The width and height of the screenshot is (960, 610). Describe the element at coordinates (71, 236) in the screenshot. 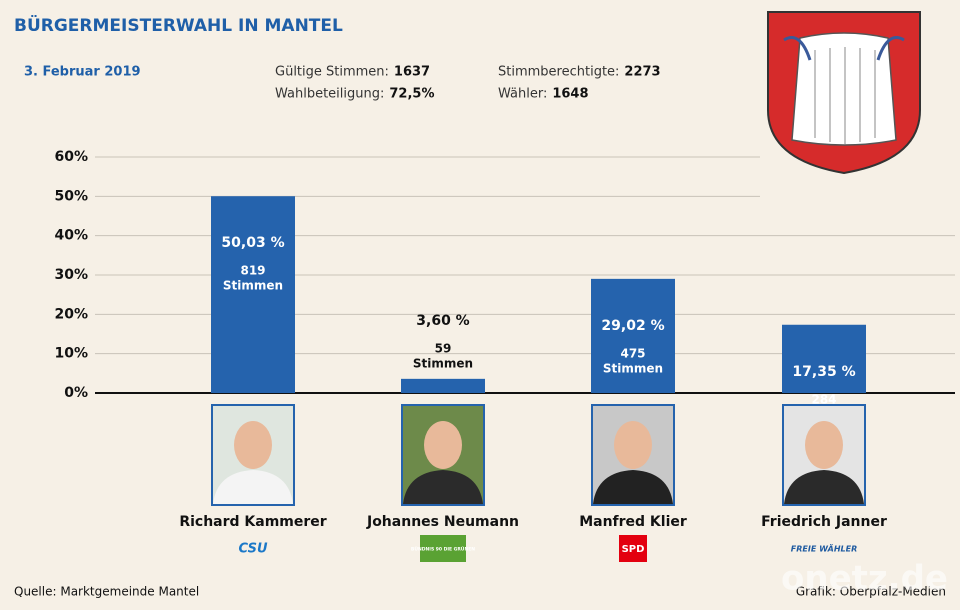

I see `y-tick-label: 40%` at that location.